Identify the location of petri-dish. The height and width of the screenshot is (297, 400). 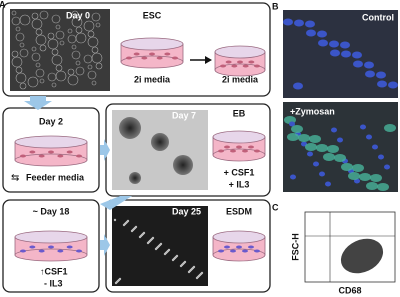
(51, 151).